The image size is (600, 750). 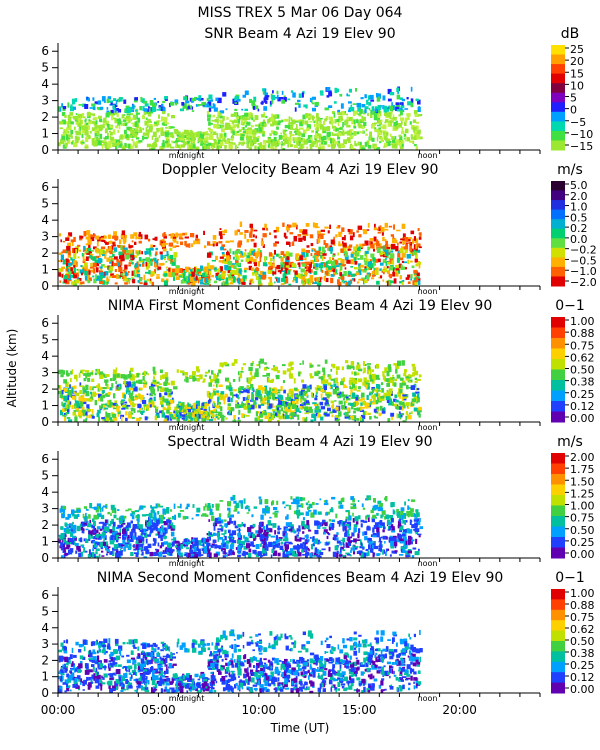 I want to click on y-tick-label: 4, so click(x=45, y=356).